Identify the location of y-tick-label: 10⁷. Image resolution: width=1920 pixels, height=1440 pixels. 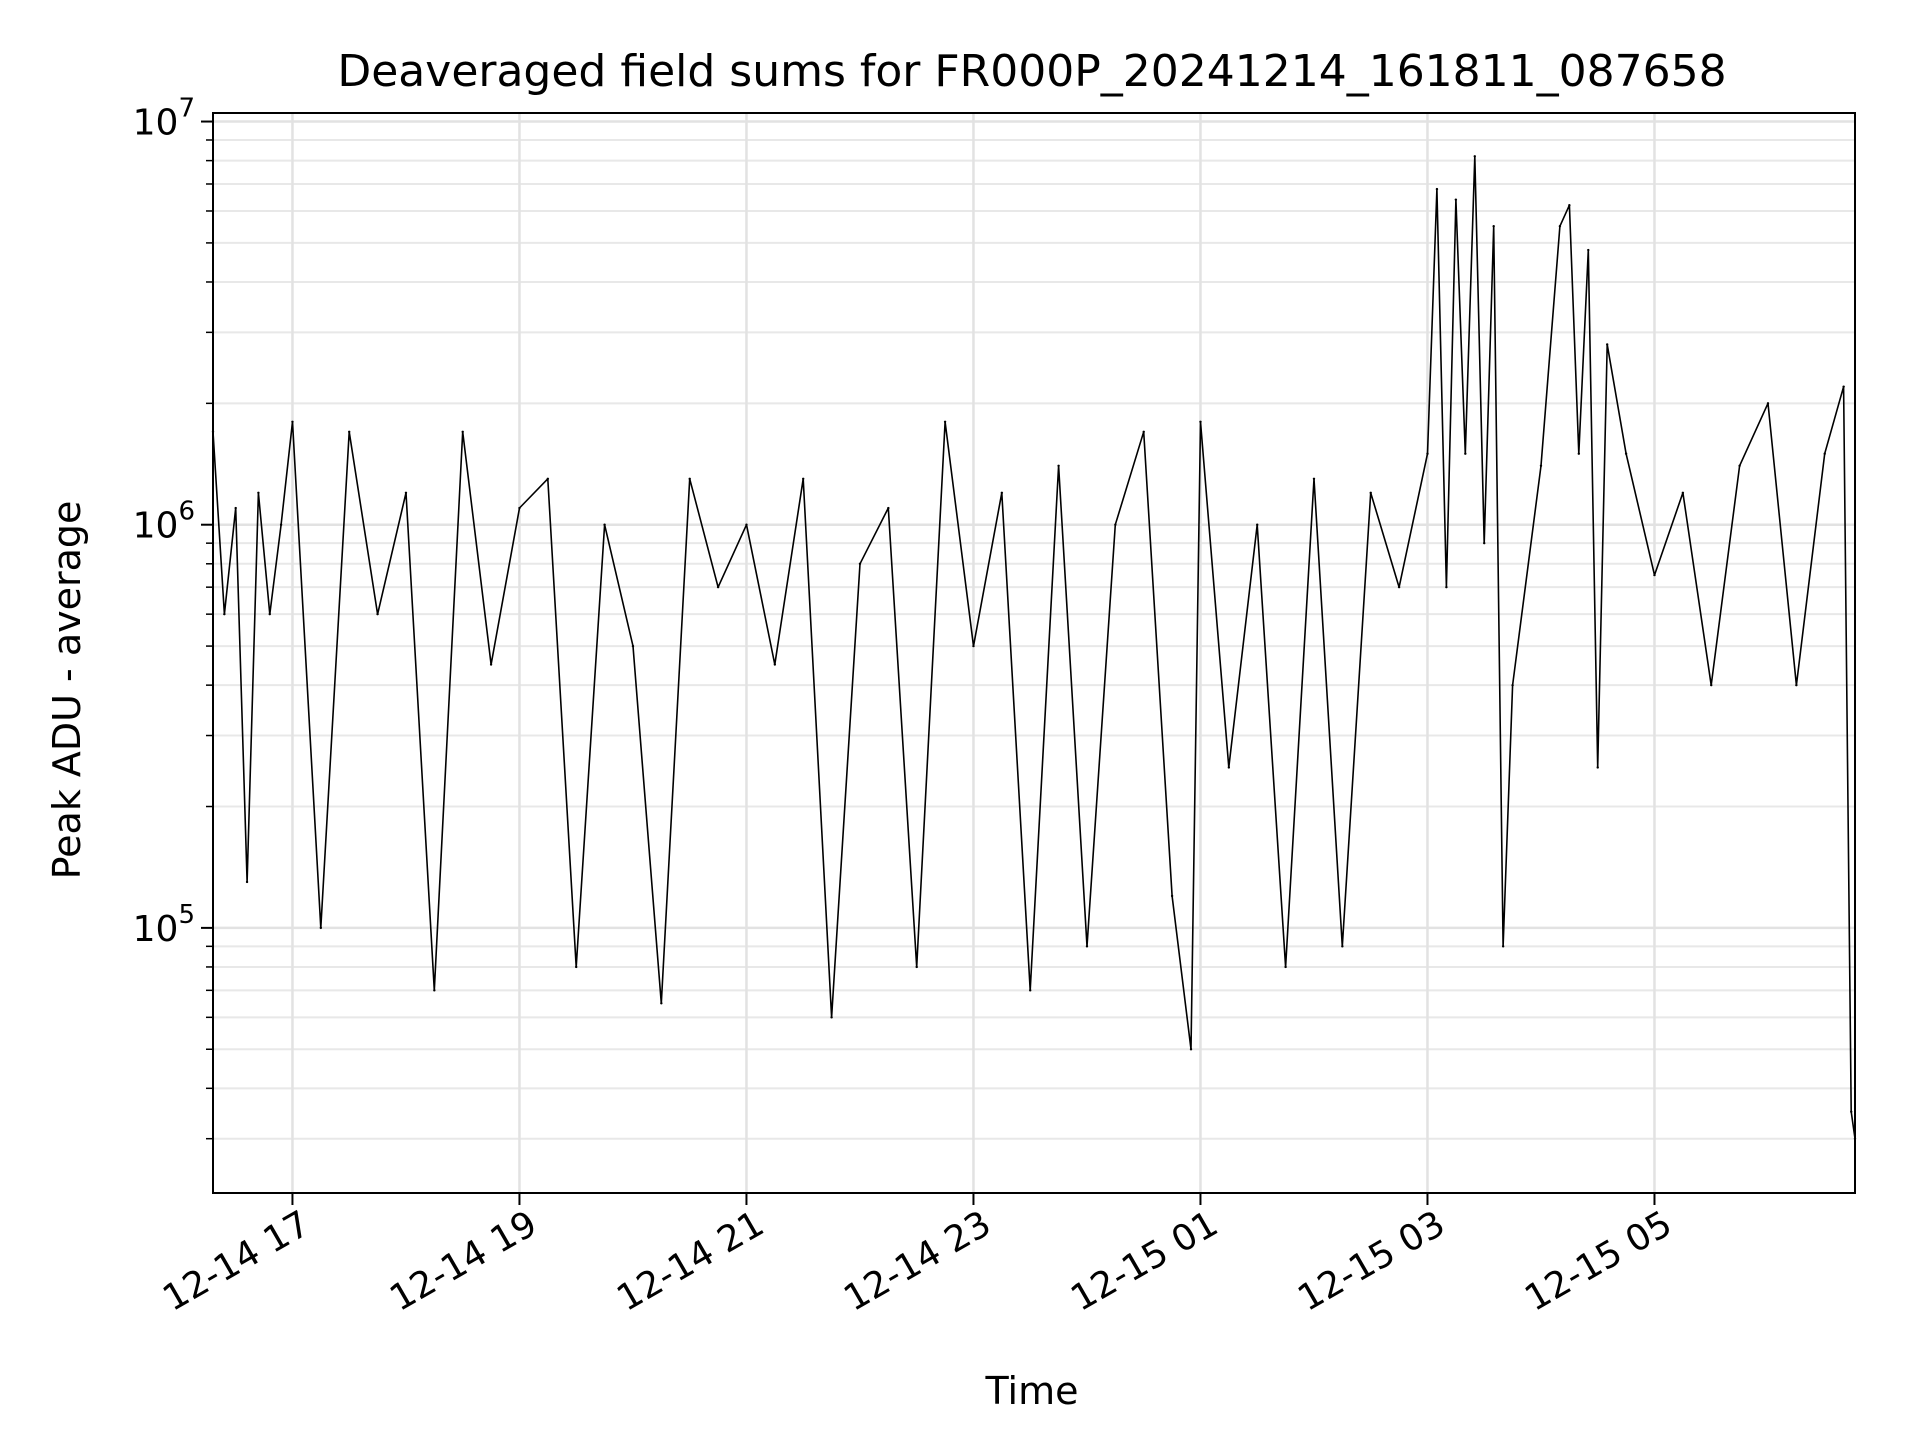
(164, 119).